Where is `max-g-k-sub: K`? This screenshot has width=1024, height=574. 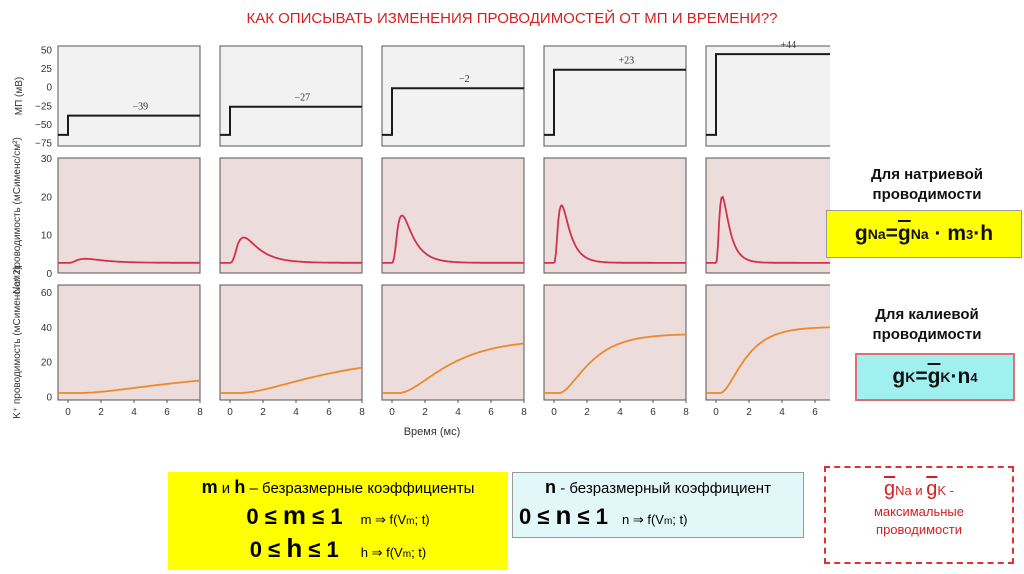
max-g-k-sub: K is located at coordinates (942, 490).